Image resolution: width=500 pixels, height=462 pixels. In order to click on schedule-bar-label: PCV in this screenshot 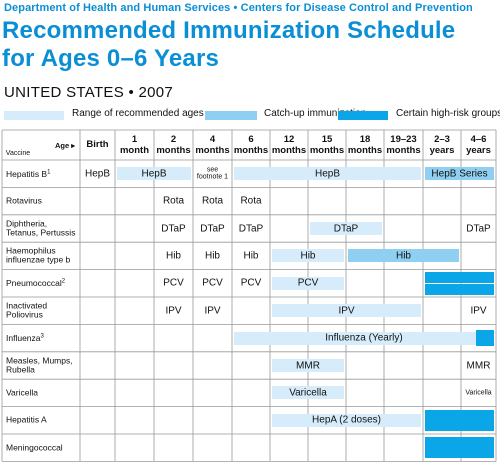, I will do `click(308, 283)`.